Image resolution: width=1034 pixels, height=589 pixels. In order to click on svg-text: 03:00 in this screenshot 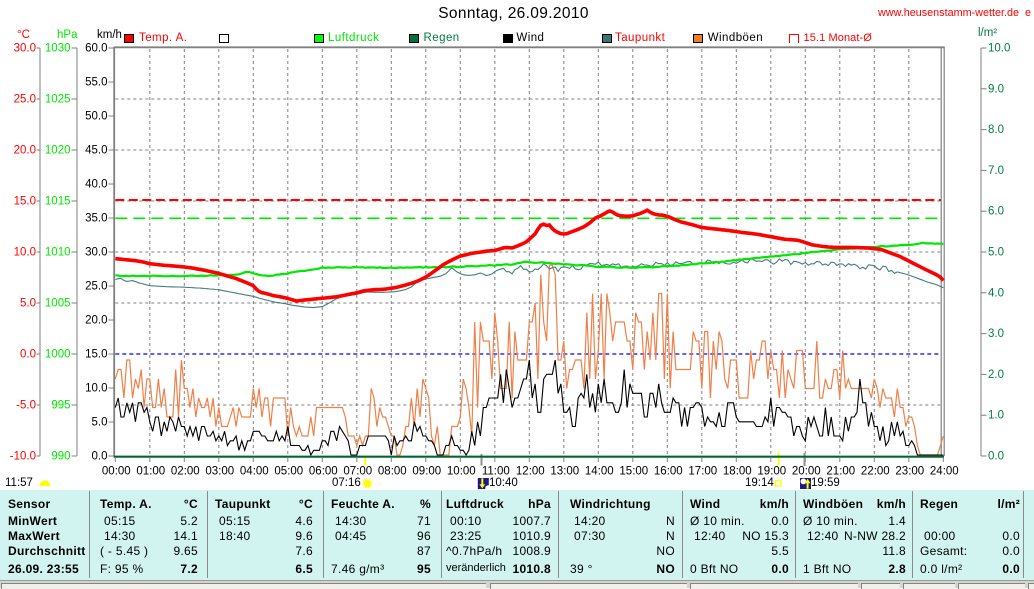, I will do `click(219, 472)`.